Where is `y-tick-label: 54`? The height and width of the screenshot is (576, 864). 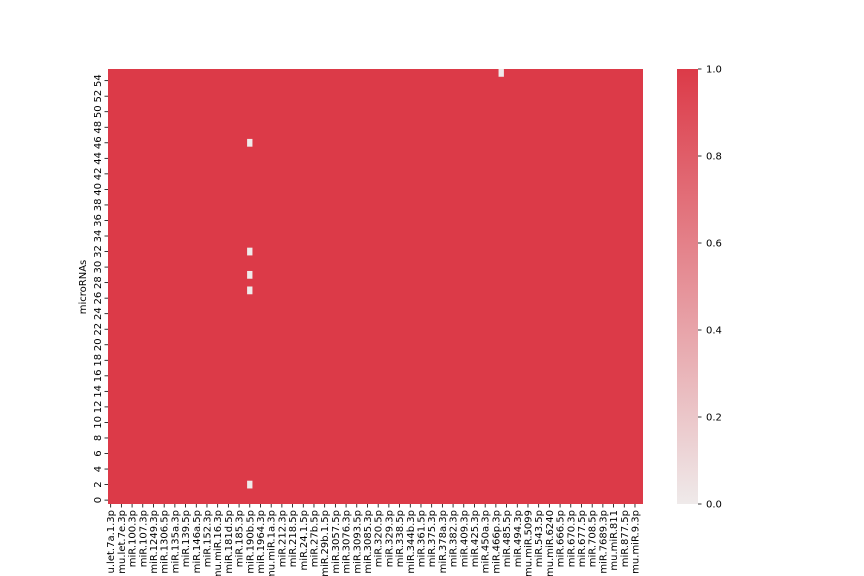
y-tick-label: 54 is located at coordinates (98, 80).